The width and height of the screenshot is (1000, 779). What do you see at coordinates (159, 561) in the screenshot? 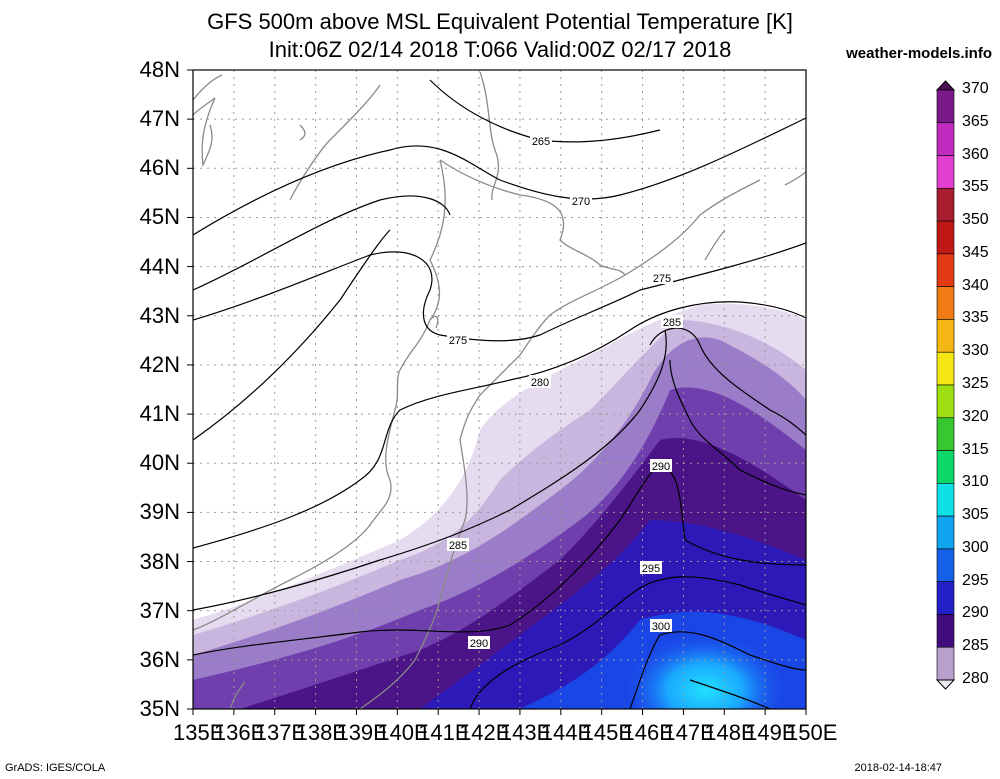
I see `lat-label: 38N` at bounding box center [159, 561].